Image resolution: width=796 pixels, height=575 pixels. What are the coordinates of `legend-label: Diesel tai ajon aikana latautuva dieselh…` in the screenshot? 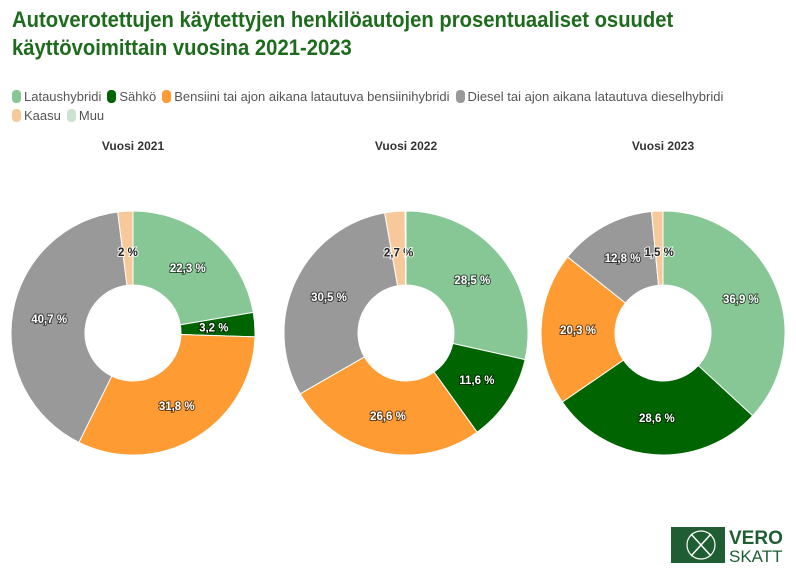 It's located at (595, 96).